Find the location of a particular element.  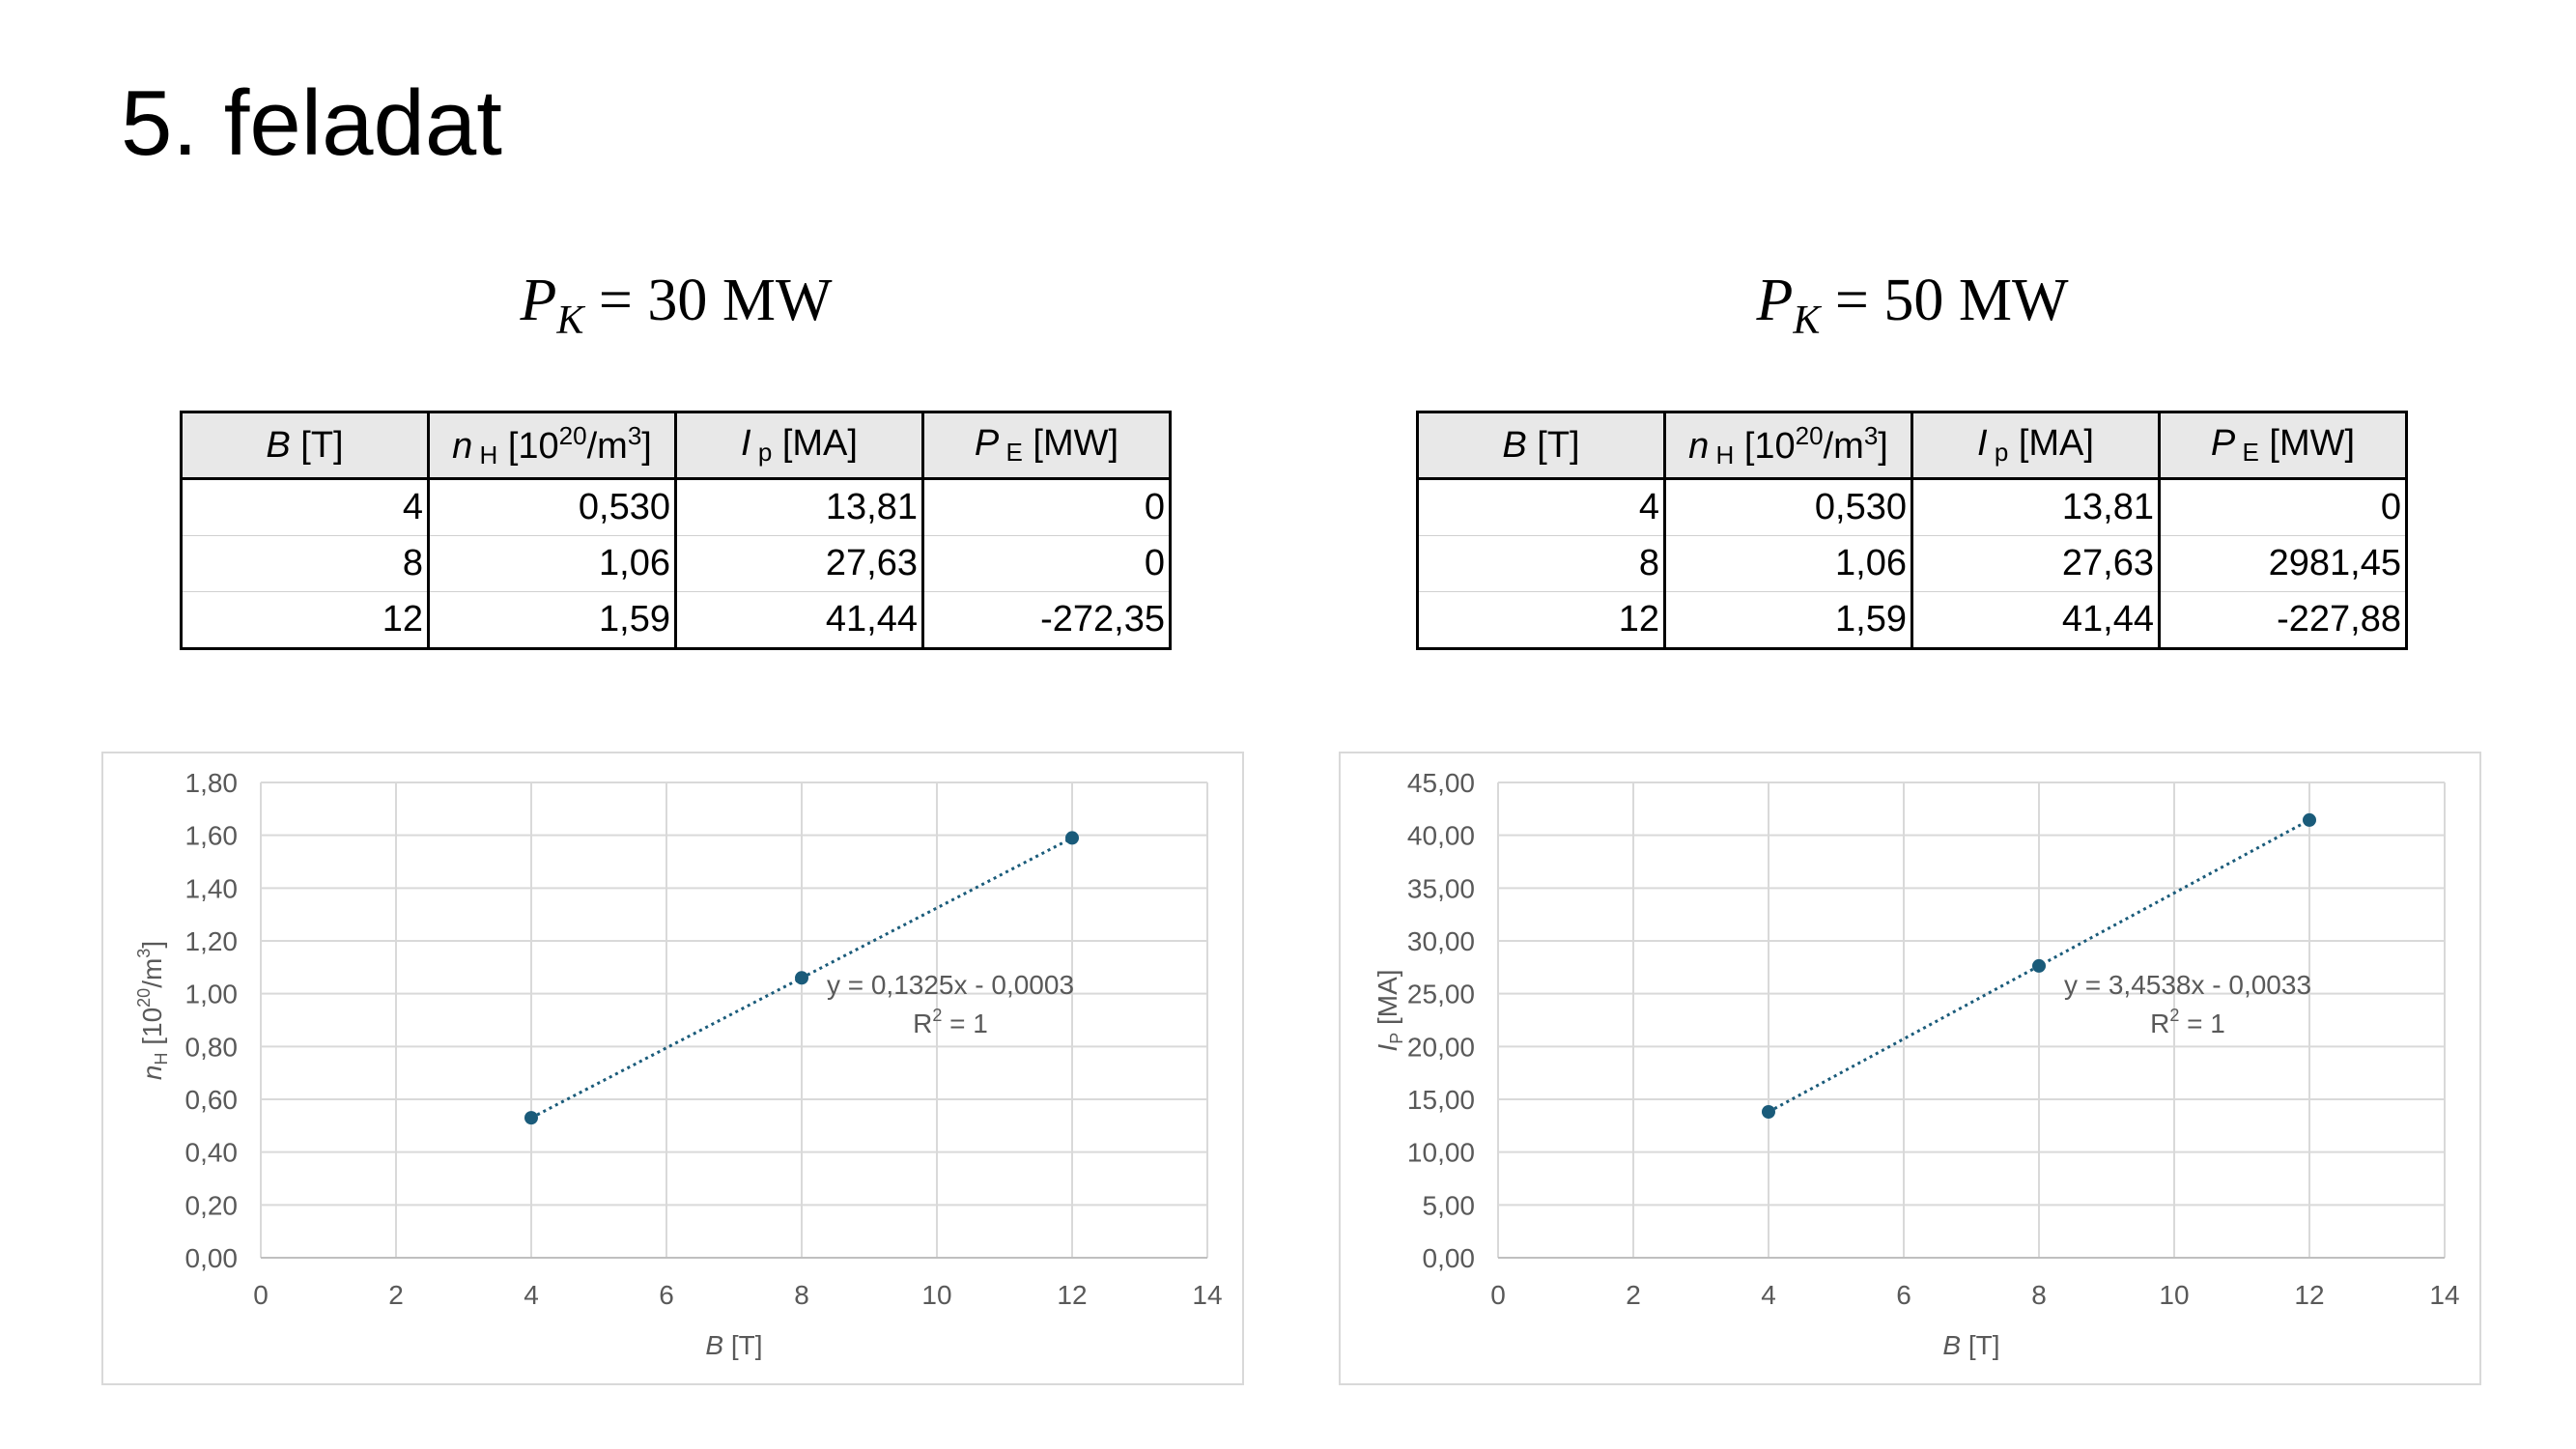

y-tick-label: 15,00 is located at coordinates (1441, 1100).